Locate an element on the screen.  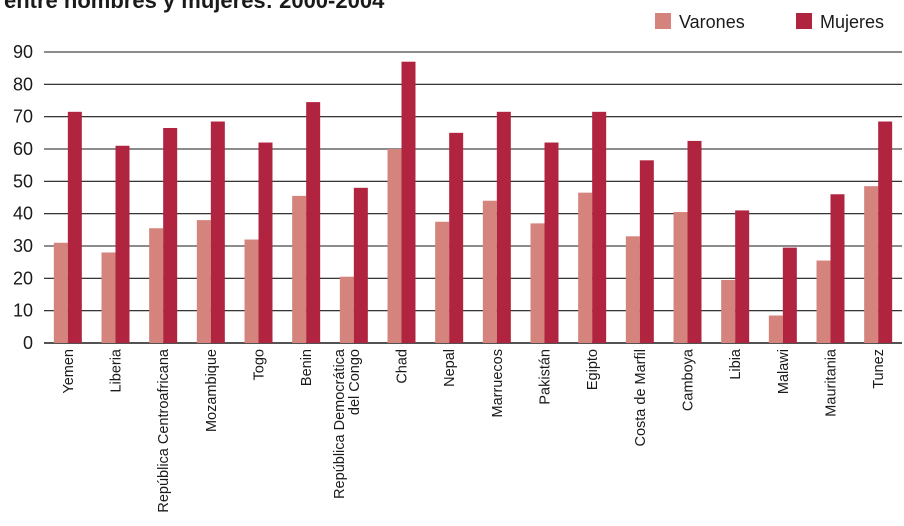
x-tick-label: Camboya is located at coordinates (689, 379).